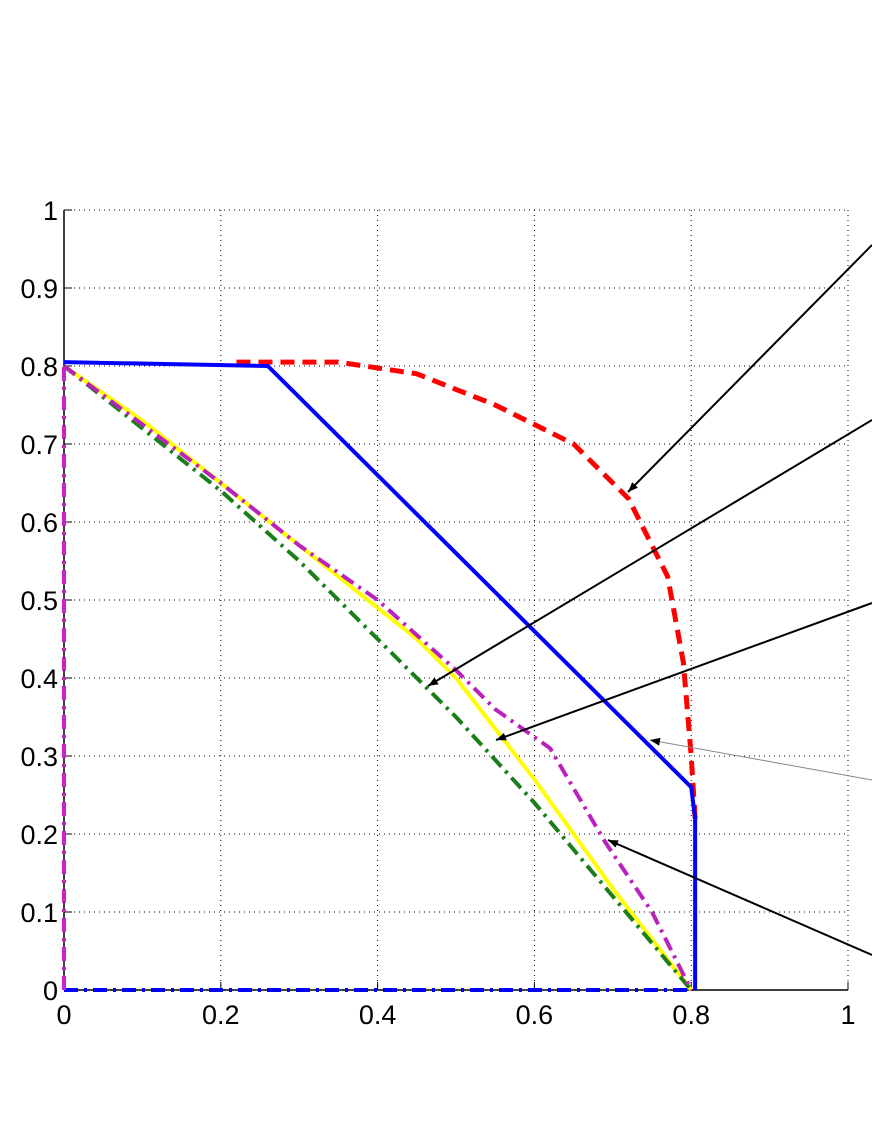 The height and width of the screenshot is (1133, 872). Describe the element at coordinates (691, 1015) in the screenshot. I see `x-tick-label: 0.8` at that location.